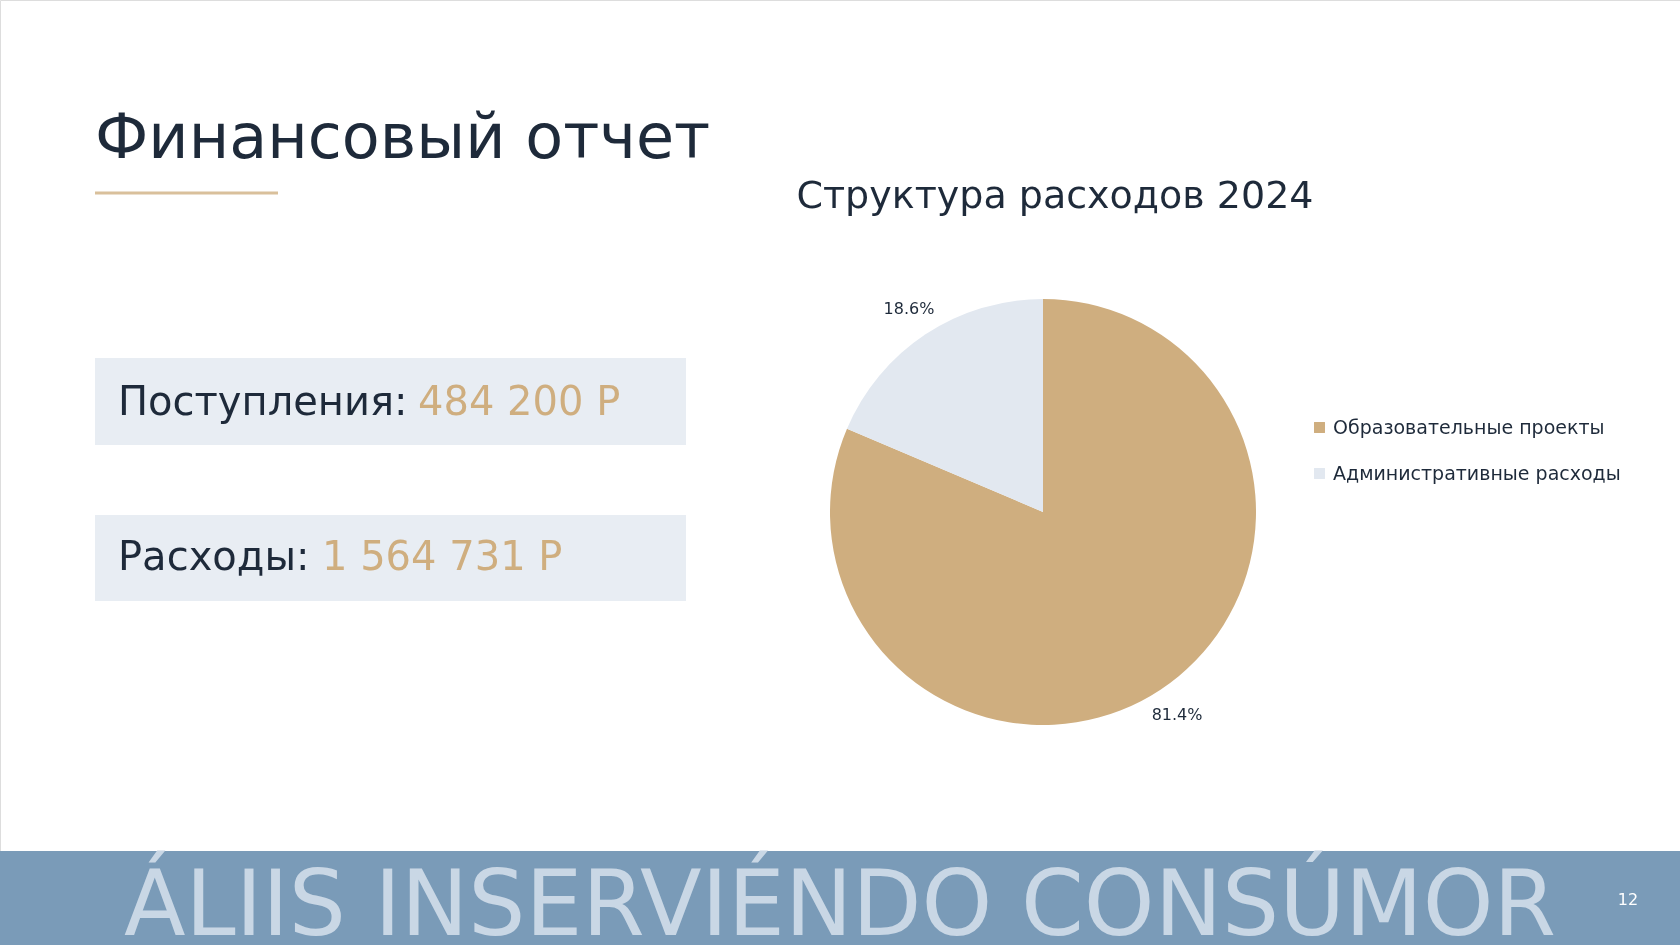 The height and width of the screenshot is (945, 1680). I want to click on data-label: 18.6%, so click(909, 309).